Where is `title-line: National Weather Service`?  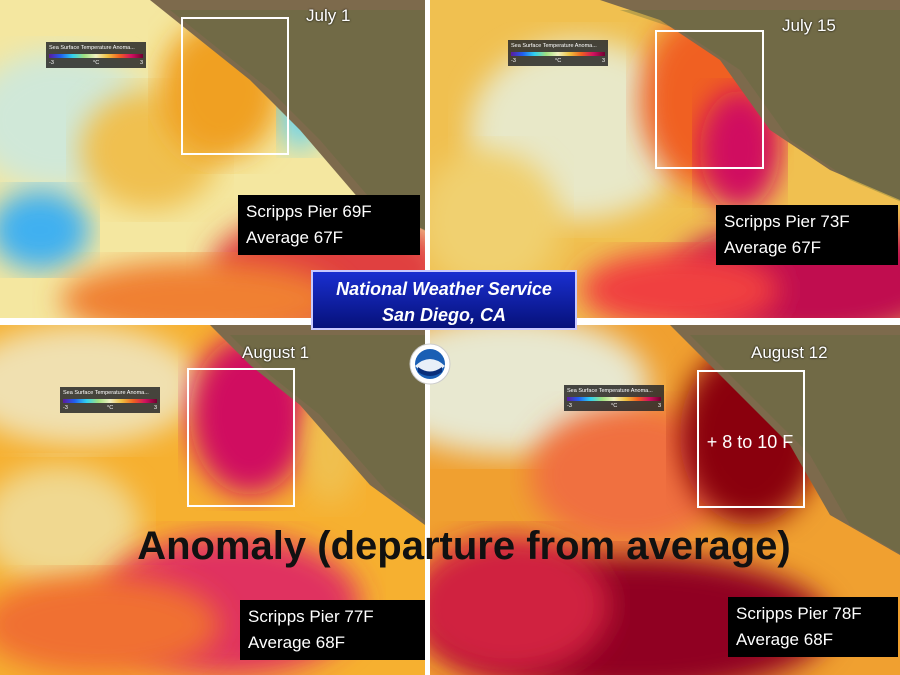
title-line: National Weather Service is located at coordinates (444, 289).